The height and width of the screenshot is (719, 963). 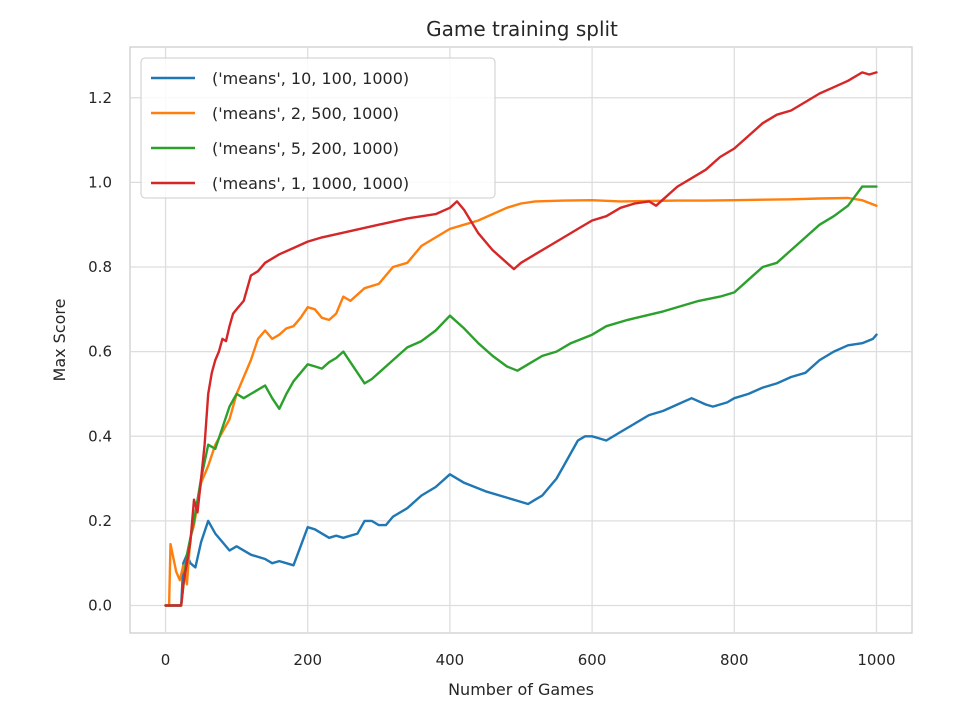 What do you see at coordinates (450, 660) in the screenshot?
I see `x-tick-label: 400` at bounding box center [450, 660].